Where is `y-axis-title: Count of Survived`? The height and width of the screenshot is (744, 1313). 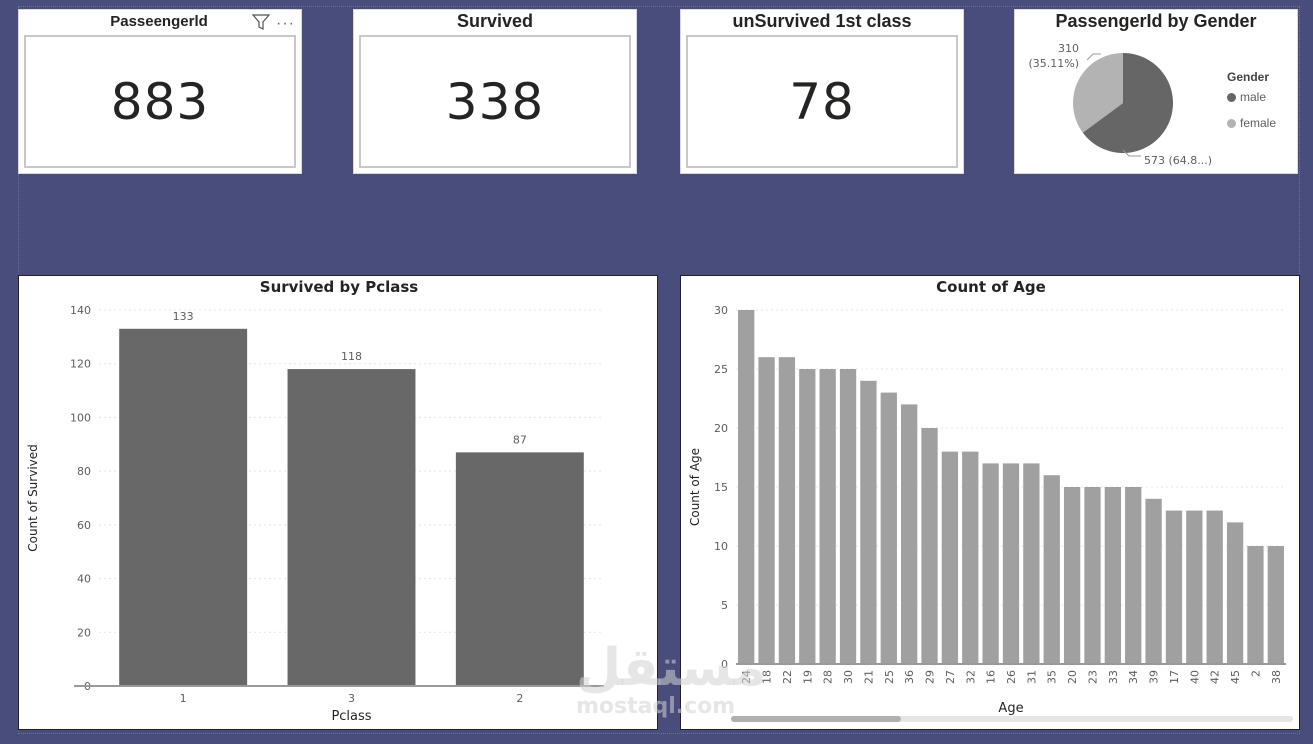
y-axis-title: Count of Survived is located at coordinates (33, 498).